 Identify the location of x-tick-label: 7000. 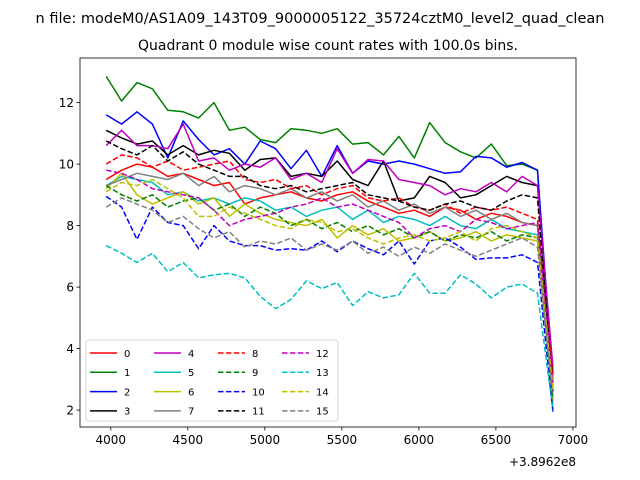
(573, 440).